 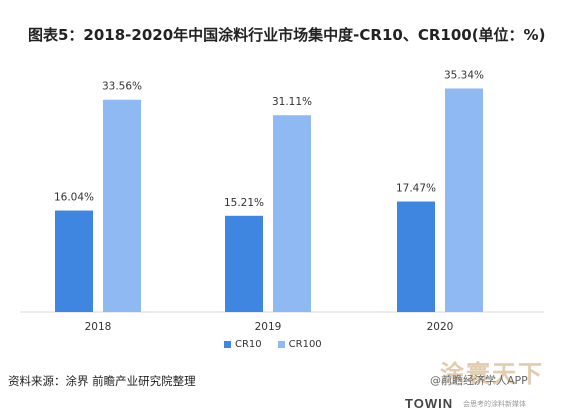 I want to click on bar-cr100-2020, so click(x=464, y=200).